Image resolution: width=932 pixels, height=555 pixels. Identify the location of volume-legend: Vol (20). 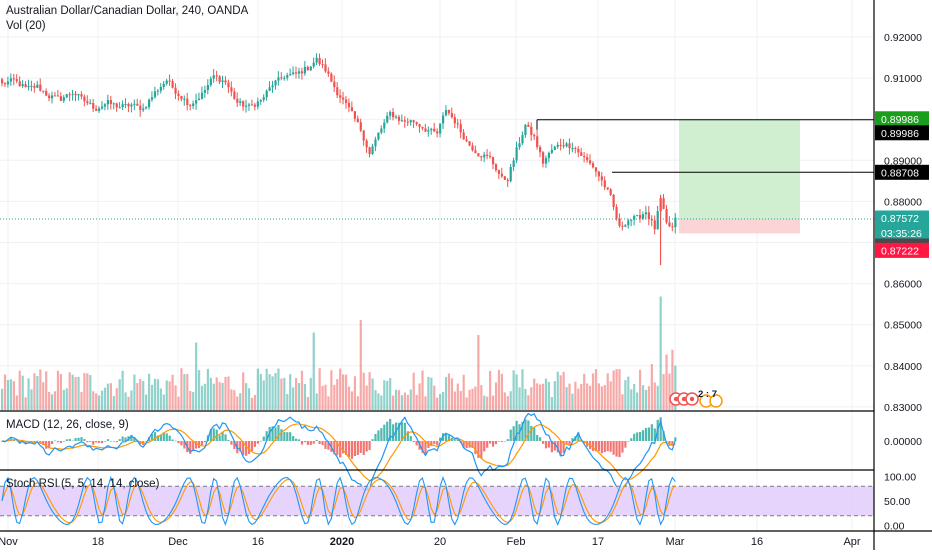
(26, 26).